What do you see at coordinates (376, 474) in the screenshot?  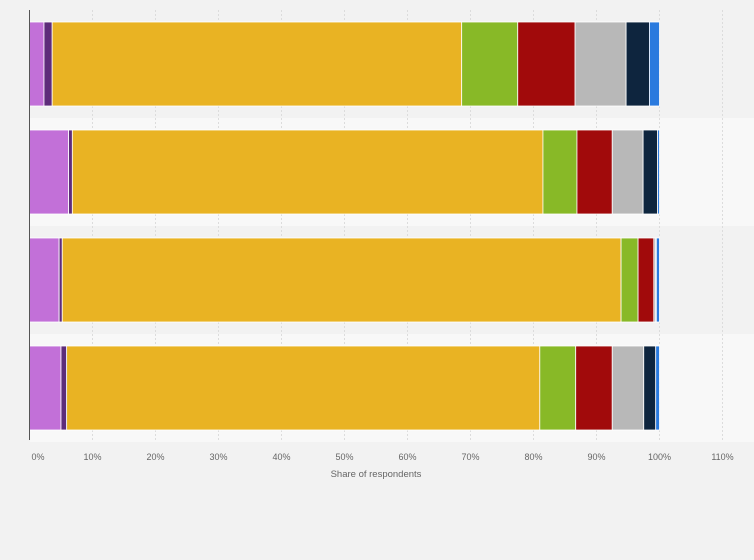 I see `x-axis-title: Share of respondents` at bounding box center [376, 474].